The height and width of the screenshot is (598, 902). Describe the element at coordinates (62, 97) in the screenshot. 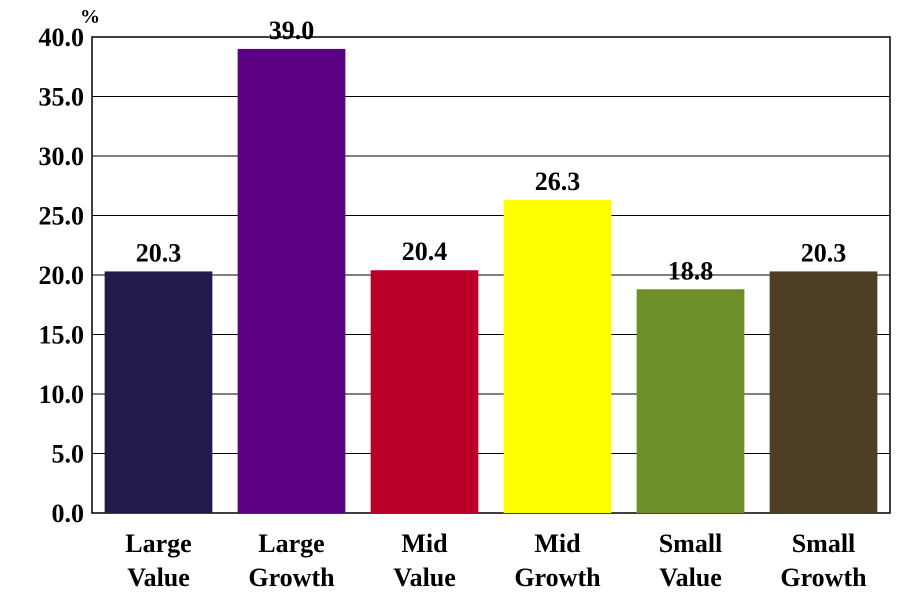

I see `y-tick-label: 35.0` at that location.